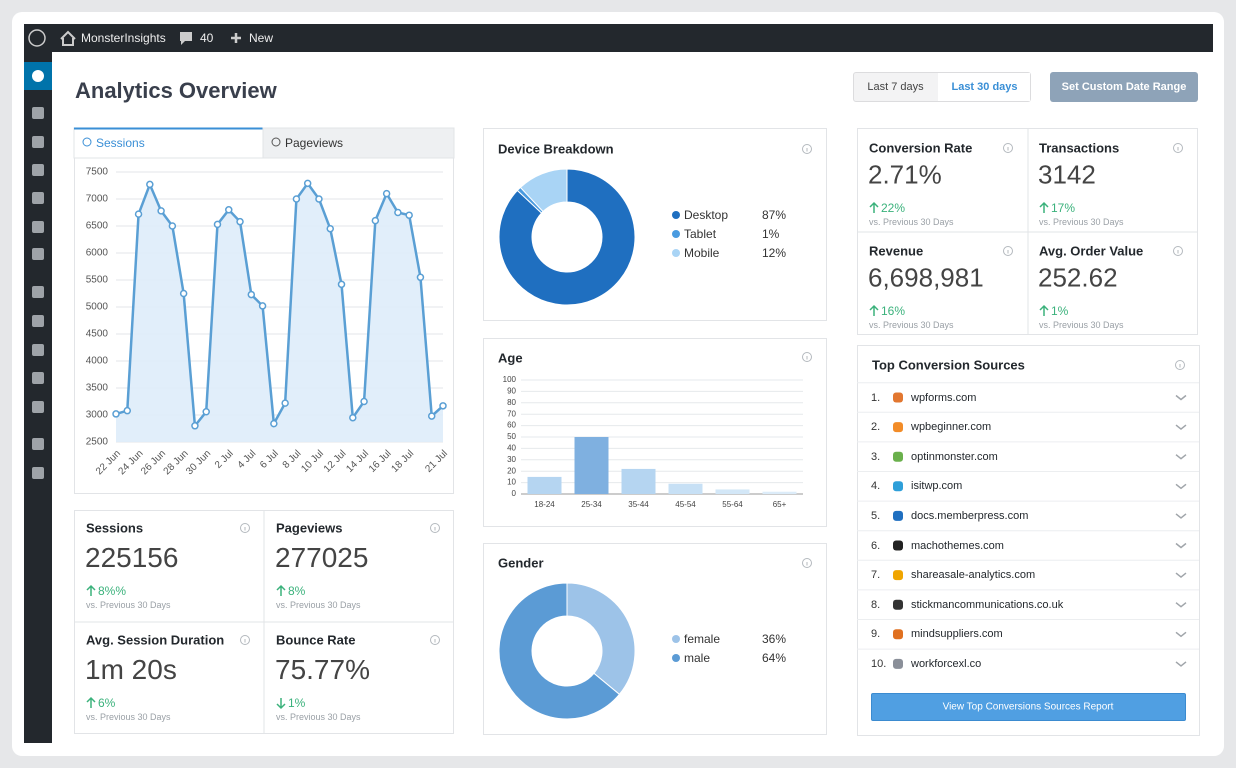 This screenshot has width=1236, height=768. Describe the element at coordinates (774, 253) in the screenshot. I see `value-label: 12%` at that location.